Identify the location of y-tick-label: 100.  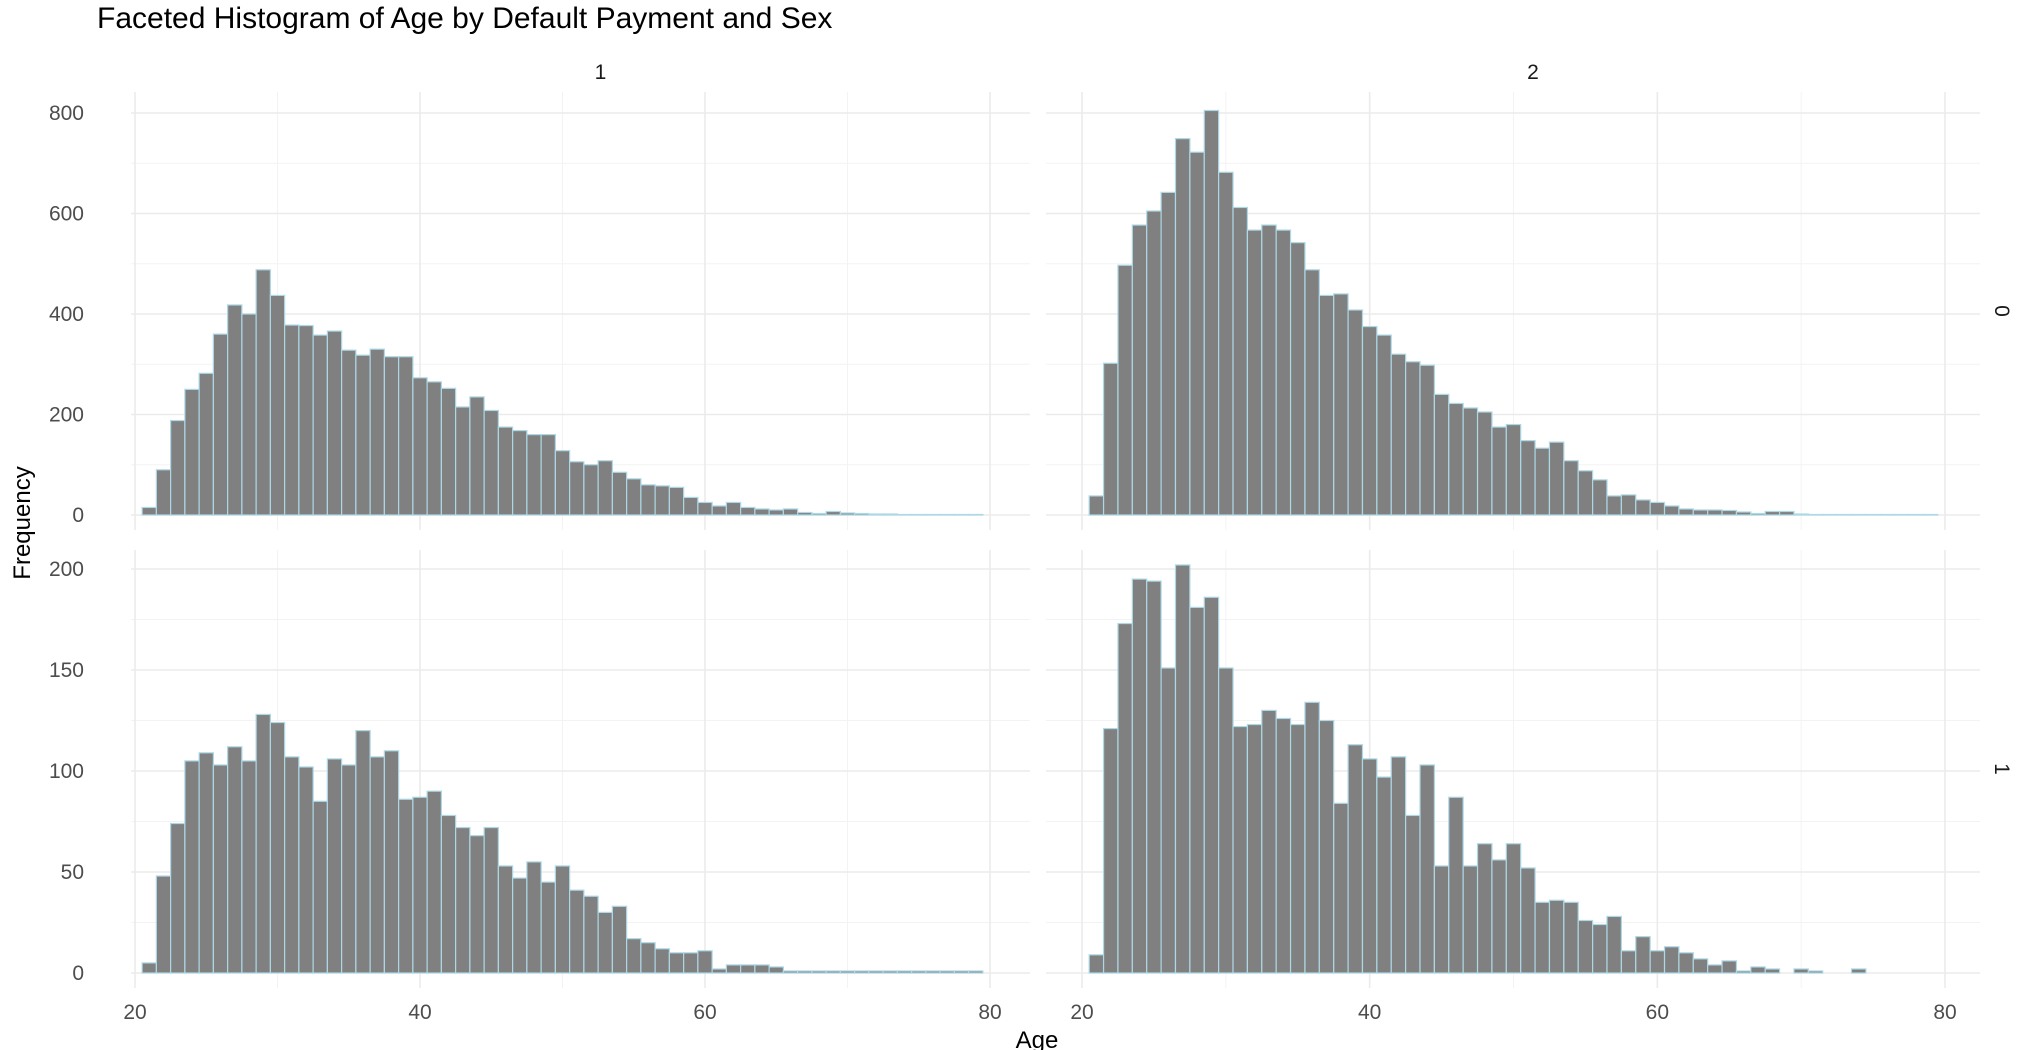
(66, 771).